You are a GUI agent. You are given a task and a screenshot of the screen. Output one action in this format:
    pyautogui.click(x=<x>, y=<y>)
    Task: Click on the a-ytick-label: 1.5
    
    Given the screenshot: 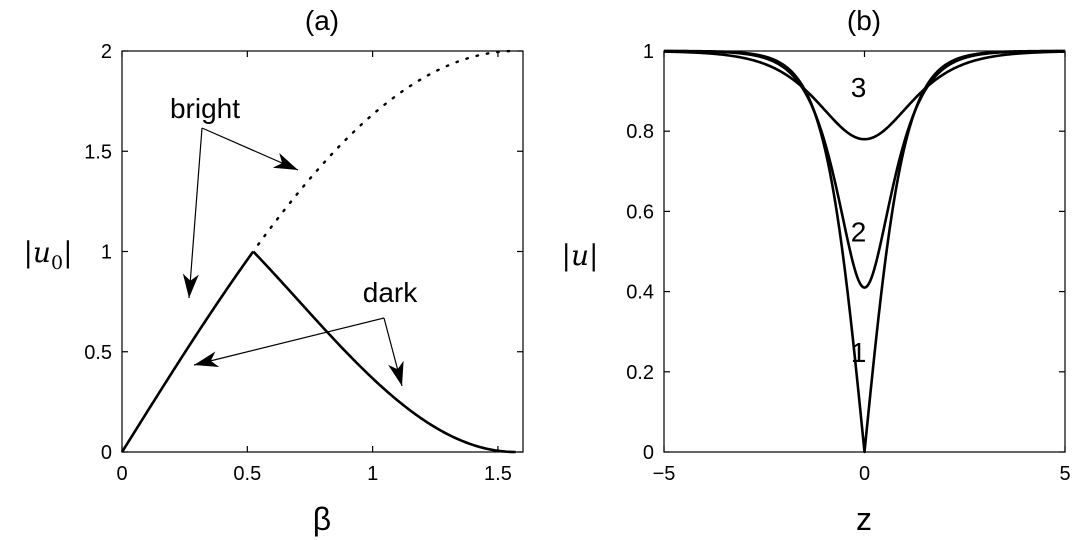 What is the action you would take?
    pyautogui.click(x=98, y=152)
    